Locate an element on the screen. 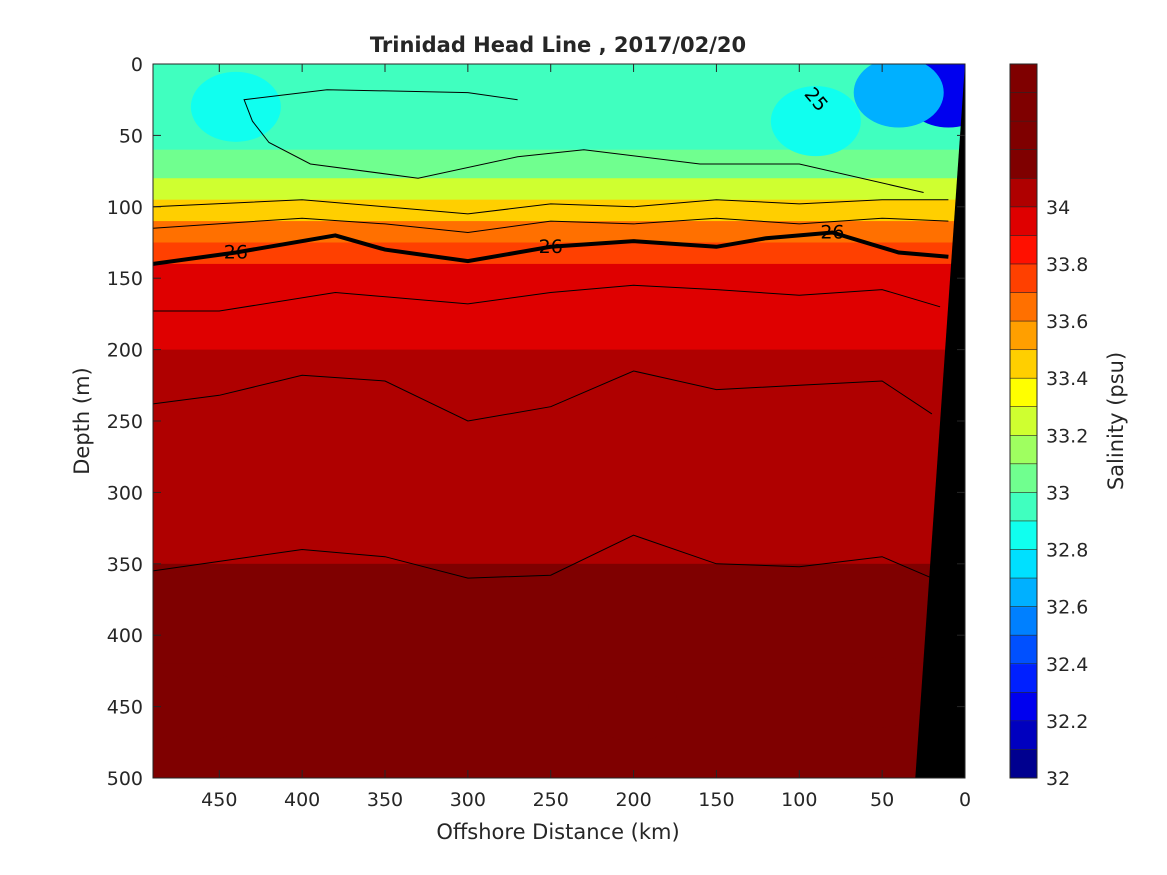 The width and height of the screenshot is (1167, 875). seafloor-mask is located at coordinates (940, 421).